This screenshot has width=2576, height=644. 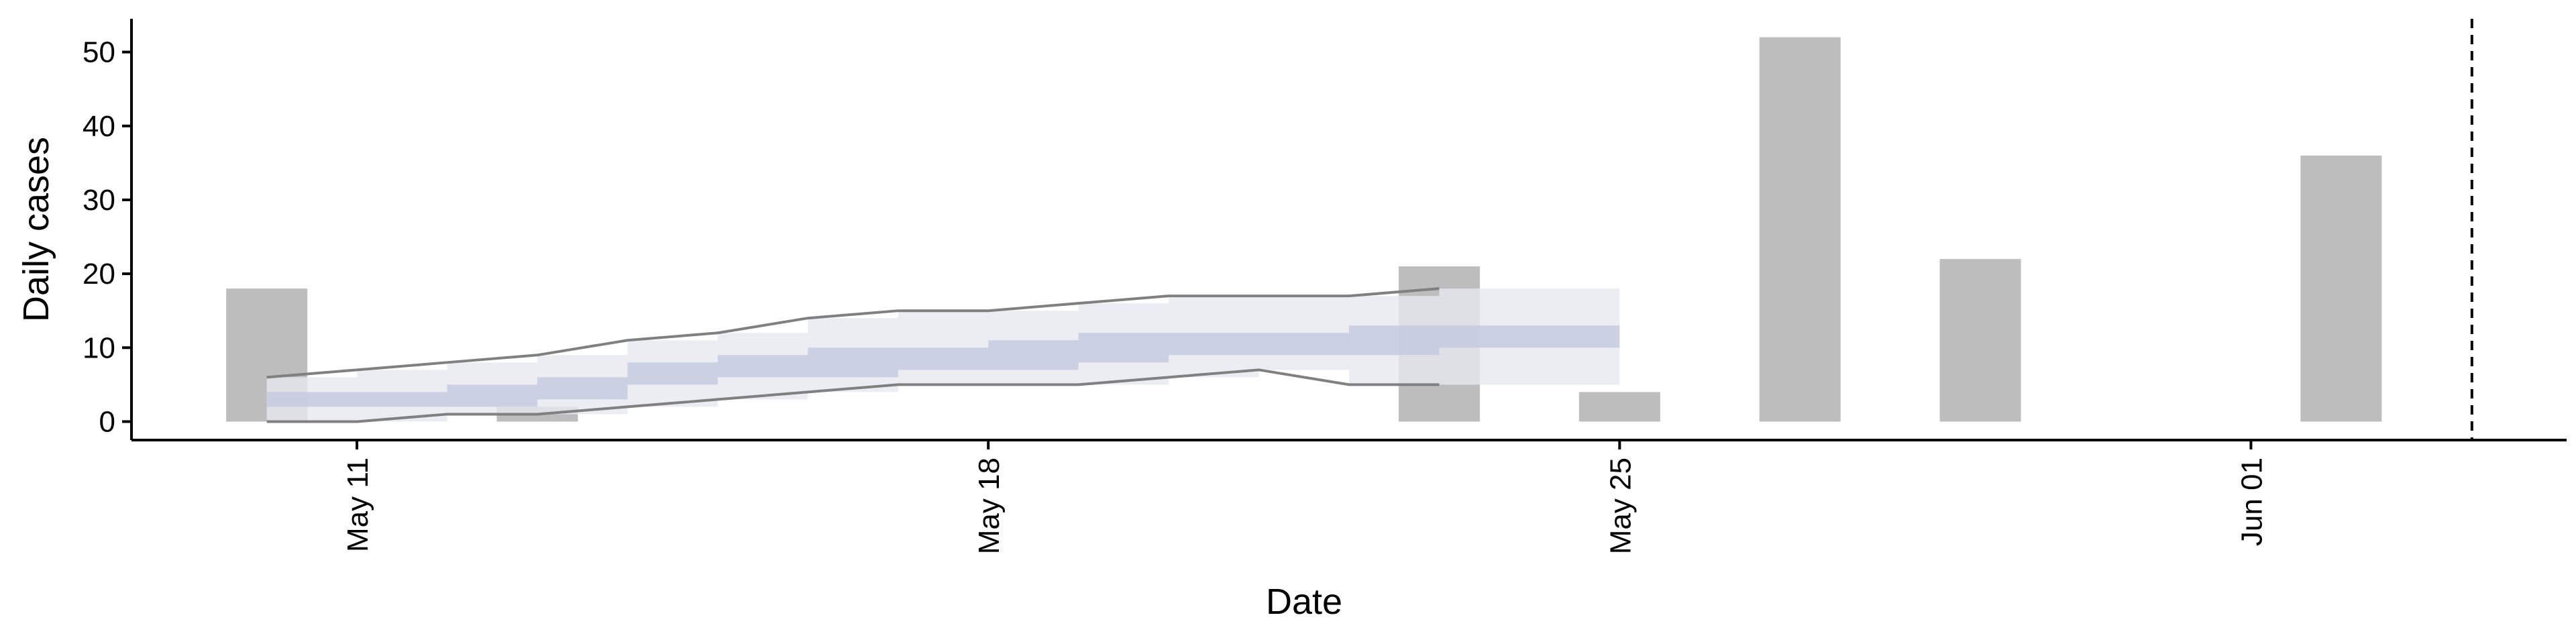 What do you see at coordinates (853, 395) in the screenshot?
I see `forecast-lower-bound-line` at bounding box center [853, 395].